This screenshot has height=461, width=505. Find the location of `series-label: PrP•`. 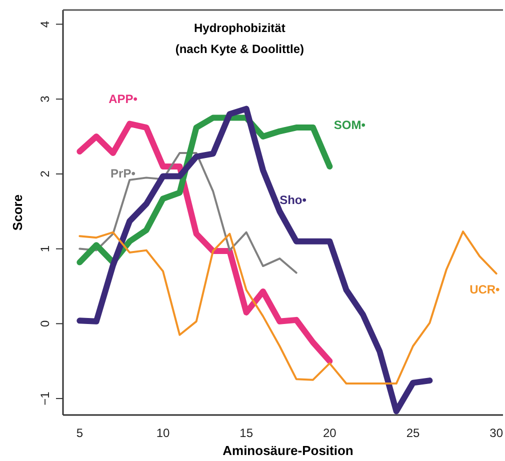

series-label: PrP• is located at coordinates (123, 173).